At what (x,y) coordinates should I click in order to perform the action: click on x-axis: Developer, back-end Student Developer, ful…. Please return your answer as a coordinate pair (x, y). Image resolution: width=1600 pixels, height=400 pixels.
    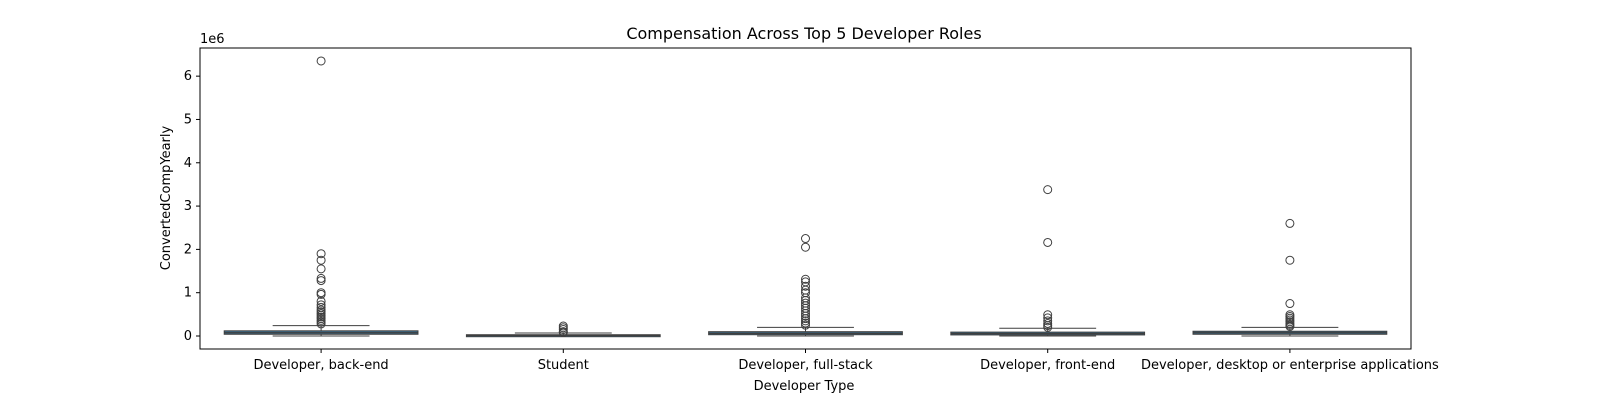
    Looking at the image, I should click on (846, 361).